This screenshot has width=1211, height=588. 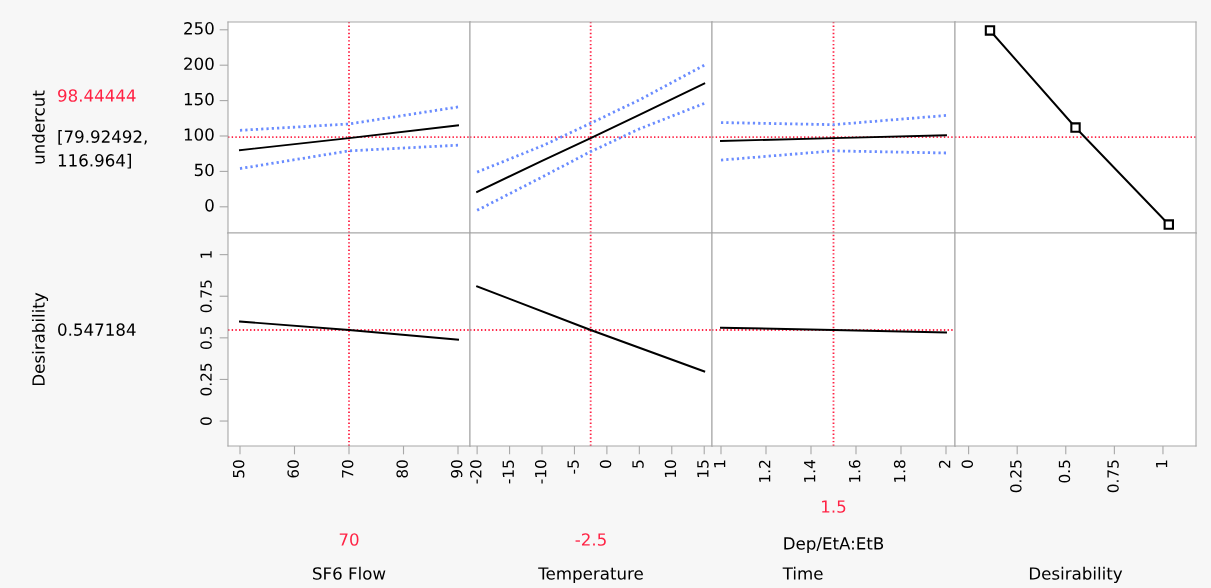 I want to click on x-axis-title: Temperature, so click(x=590, y=575).